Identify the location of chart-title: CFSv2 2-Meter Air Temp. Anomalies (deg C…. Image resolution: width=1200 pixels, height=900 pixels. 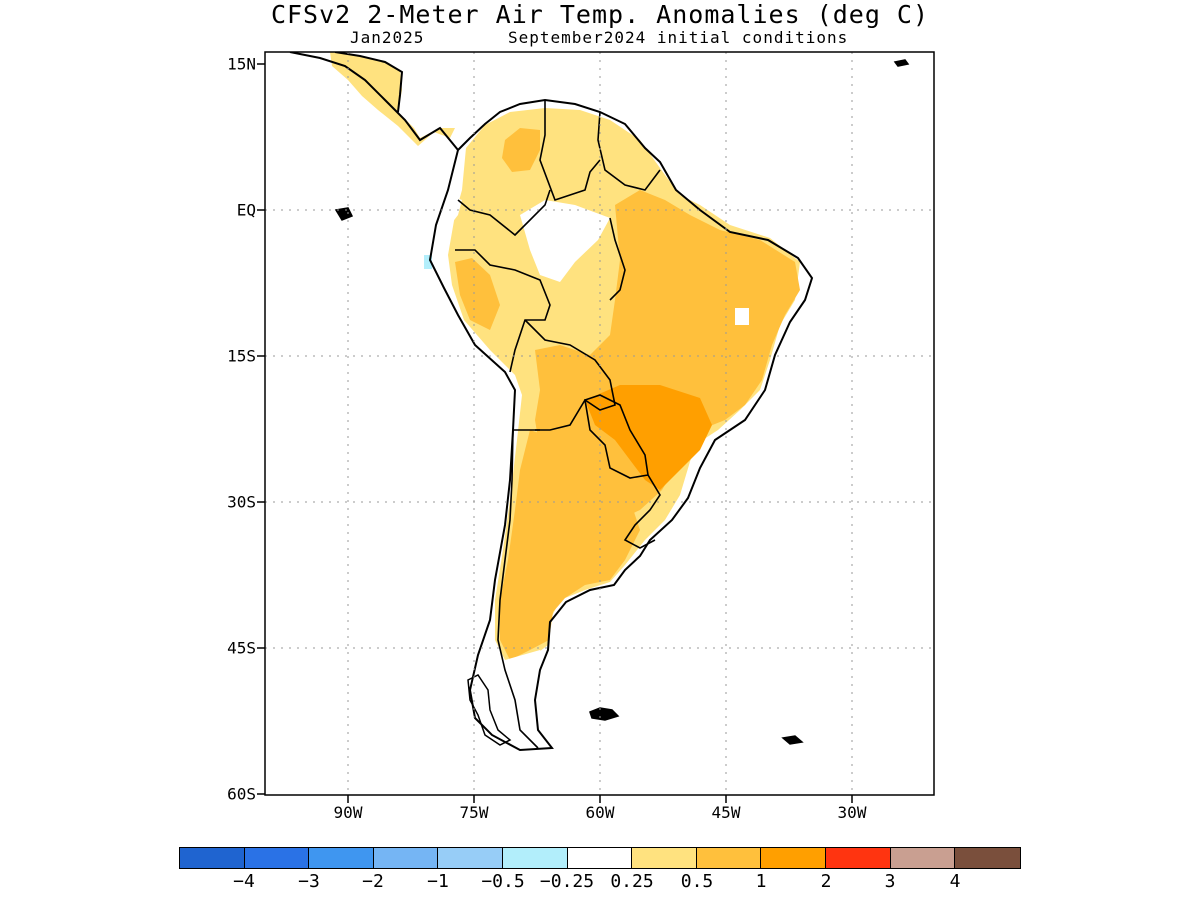
(600, 14).